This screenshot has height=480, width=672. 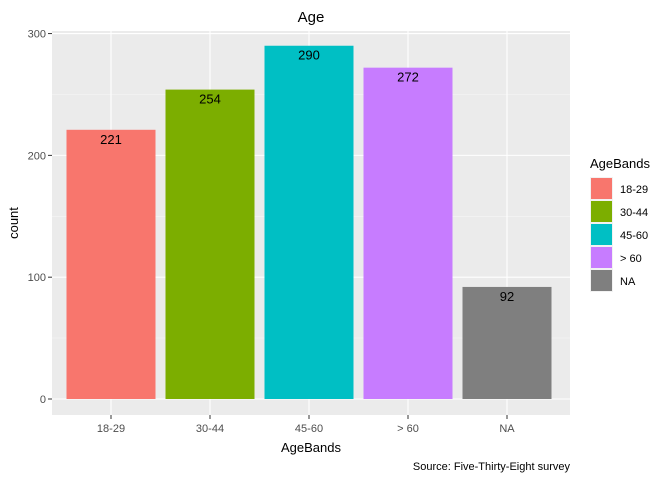 What do you see at coordinates (634, 236) in the screenshot?
I see `legend-label: 45-60` at bounding box center [634, 236].